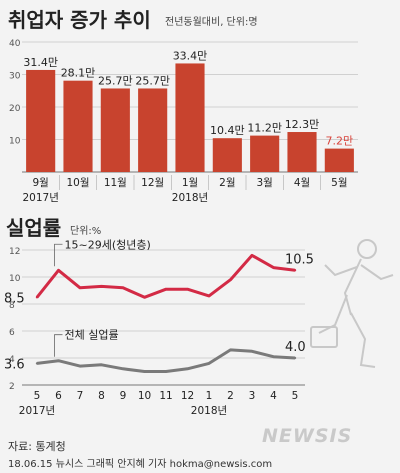 This screenshot has height=473, width=400. I want to click on series-name-label: 15~29세(청년층), so click(108, 244).